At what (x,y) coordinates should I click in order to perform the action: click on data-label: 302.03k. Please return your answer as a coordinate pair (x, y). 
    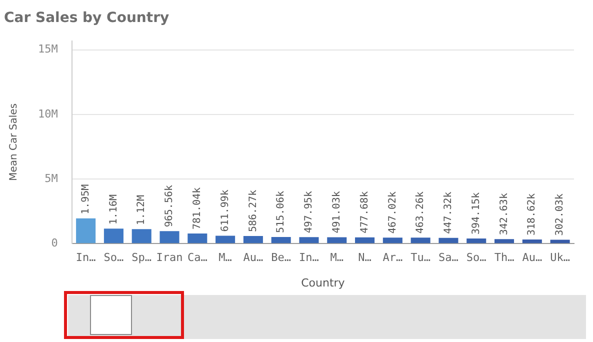
    Looking at the image, I should click on (560, 215).